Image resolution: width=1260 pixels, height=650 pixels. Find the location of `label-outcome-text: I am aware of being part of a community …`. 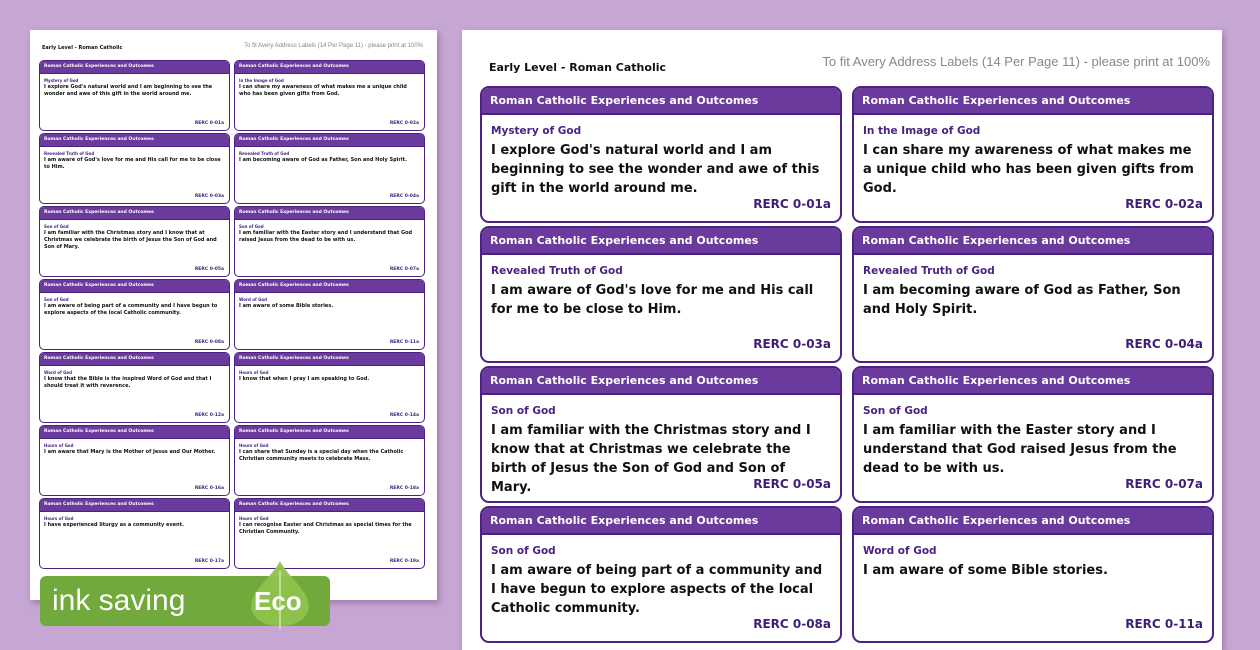

label-outcome-text: I am aware of being part of a community … is located at coordinates (657, 589).